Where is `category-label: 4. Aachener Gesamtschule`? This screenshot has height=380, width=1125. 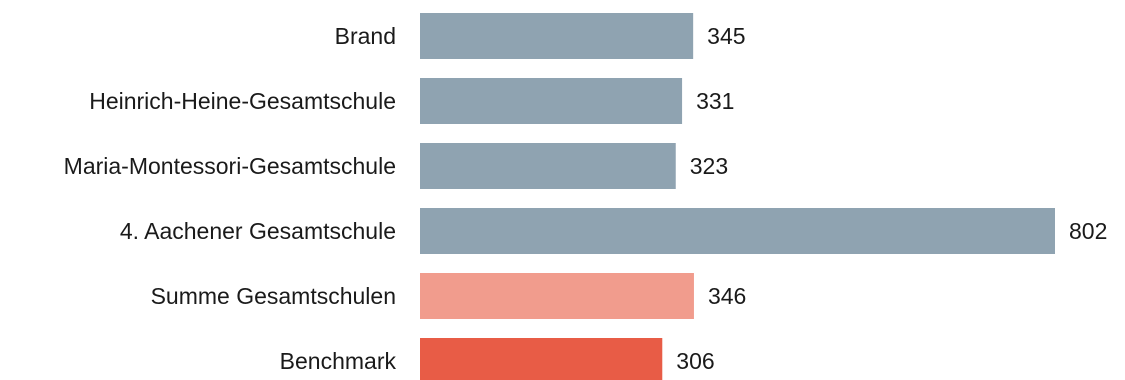 category-label: 4. Aachener Gesamtschule is located at coordinates (258, 231).